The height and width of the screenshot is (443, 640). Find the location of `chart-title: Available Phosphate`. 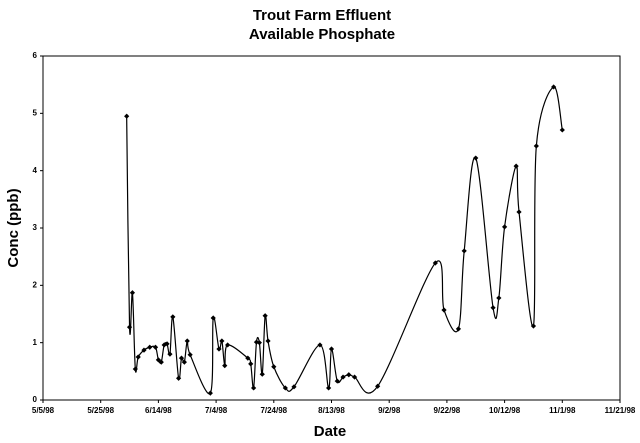

chart-title: Available Phosphate is located at coordinates (322, 34).